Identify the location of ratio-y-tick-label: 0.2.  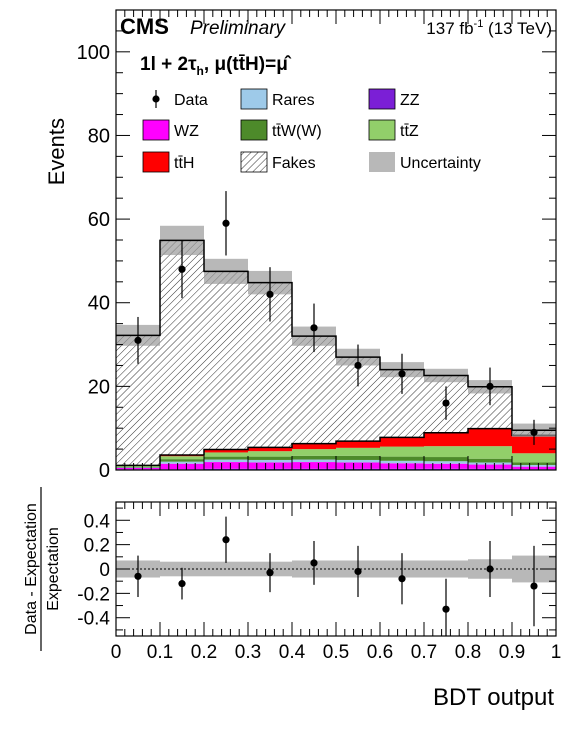
(97, 546).